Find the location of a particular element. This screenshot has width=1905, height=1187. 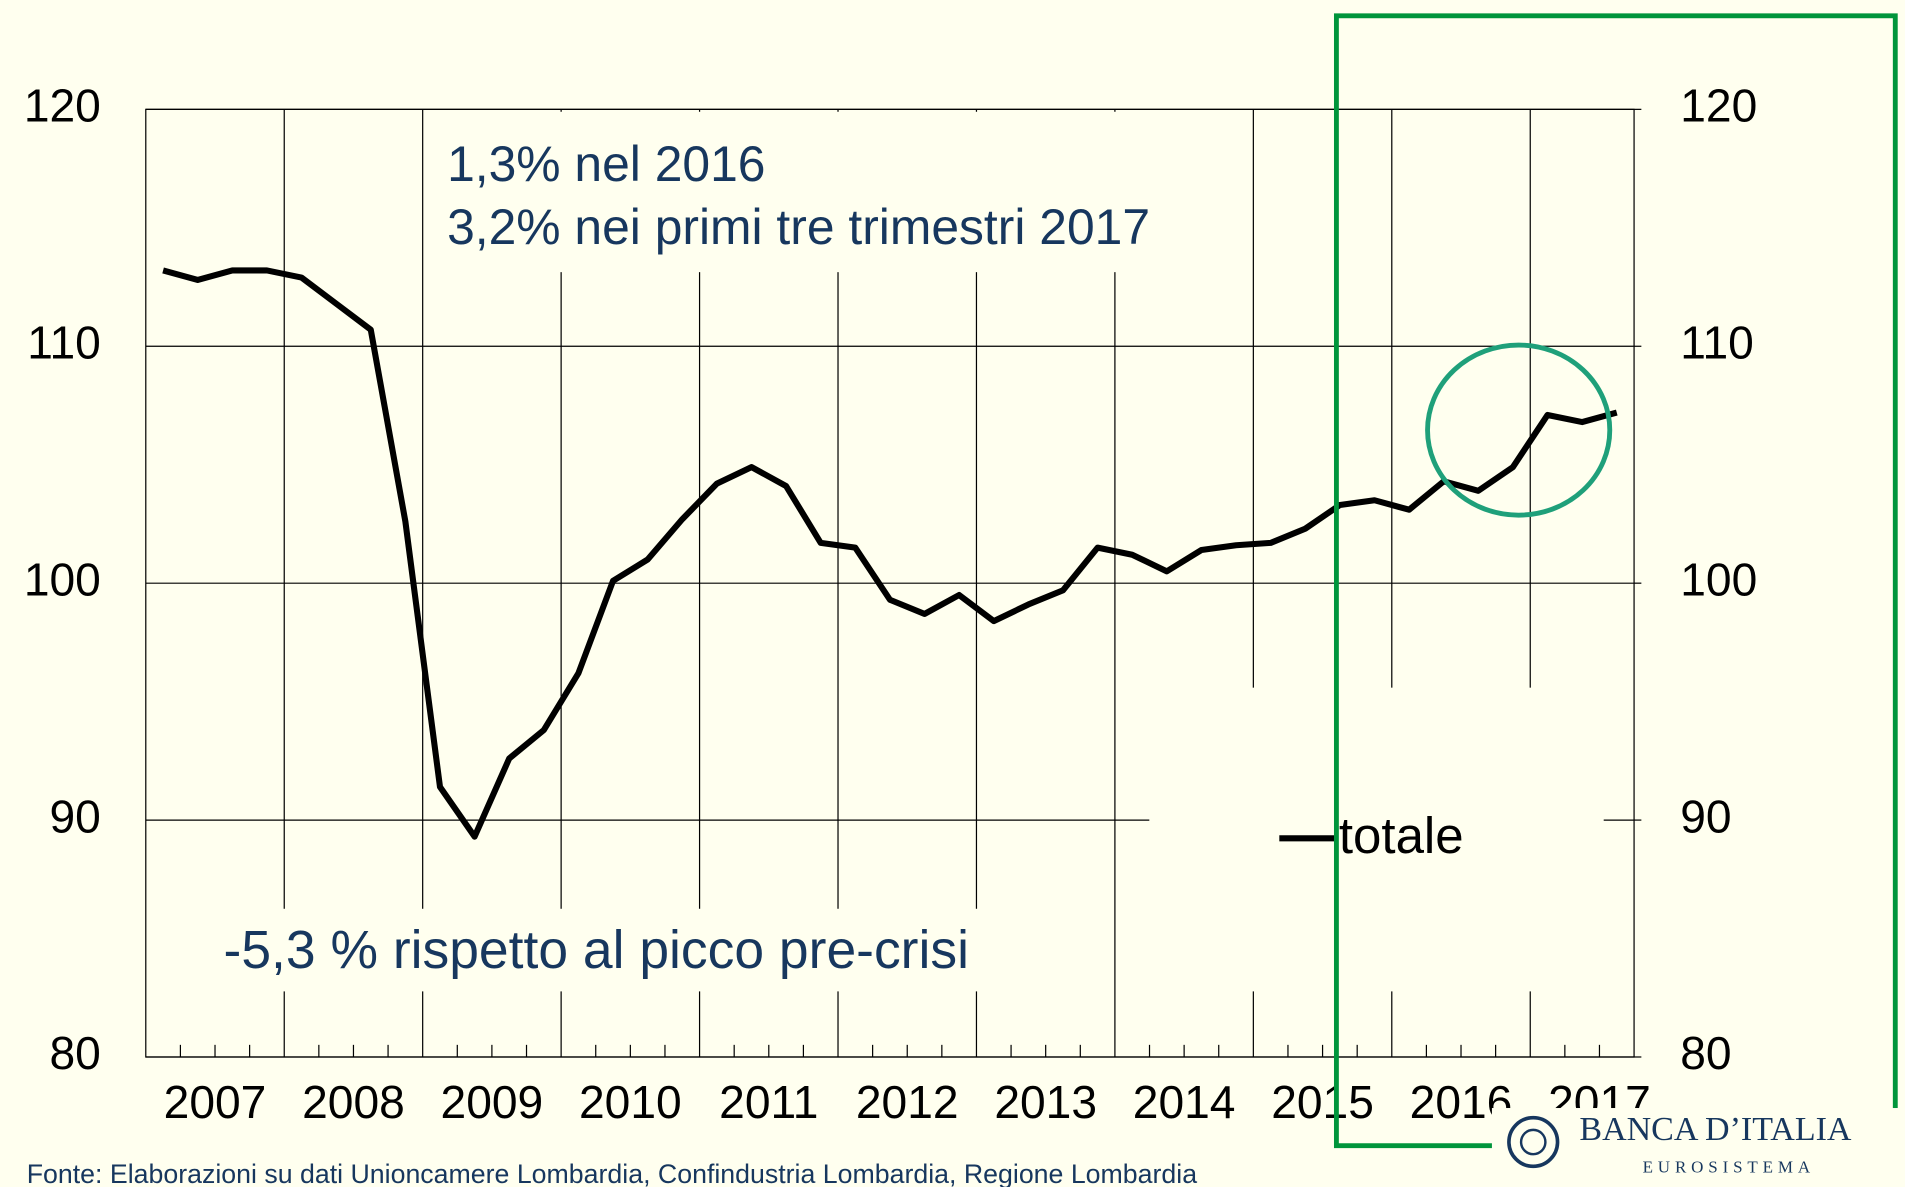

x-tick-label: 2009 is located at coordinates (492, 1102).